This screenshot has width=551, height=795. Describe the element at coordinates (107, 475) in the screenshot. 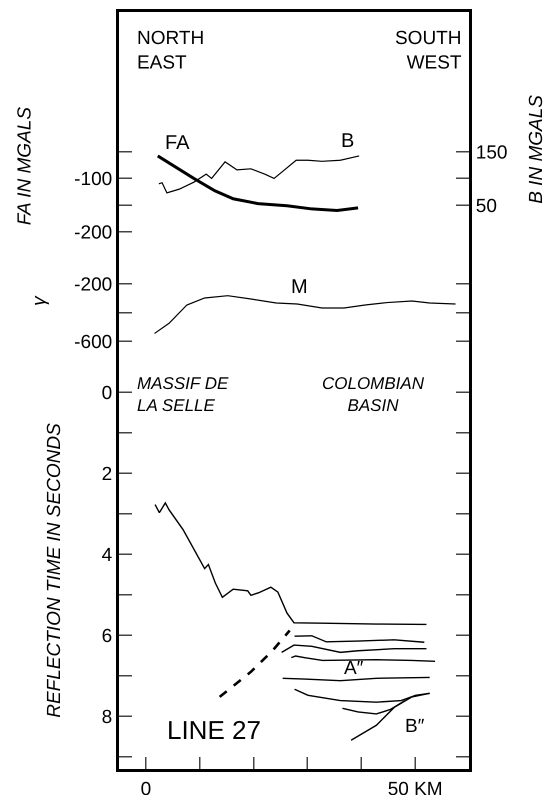

I see `y-tick-label: 2` at that location.